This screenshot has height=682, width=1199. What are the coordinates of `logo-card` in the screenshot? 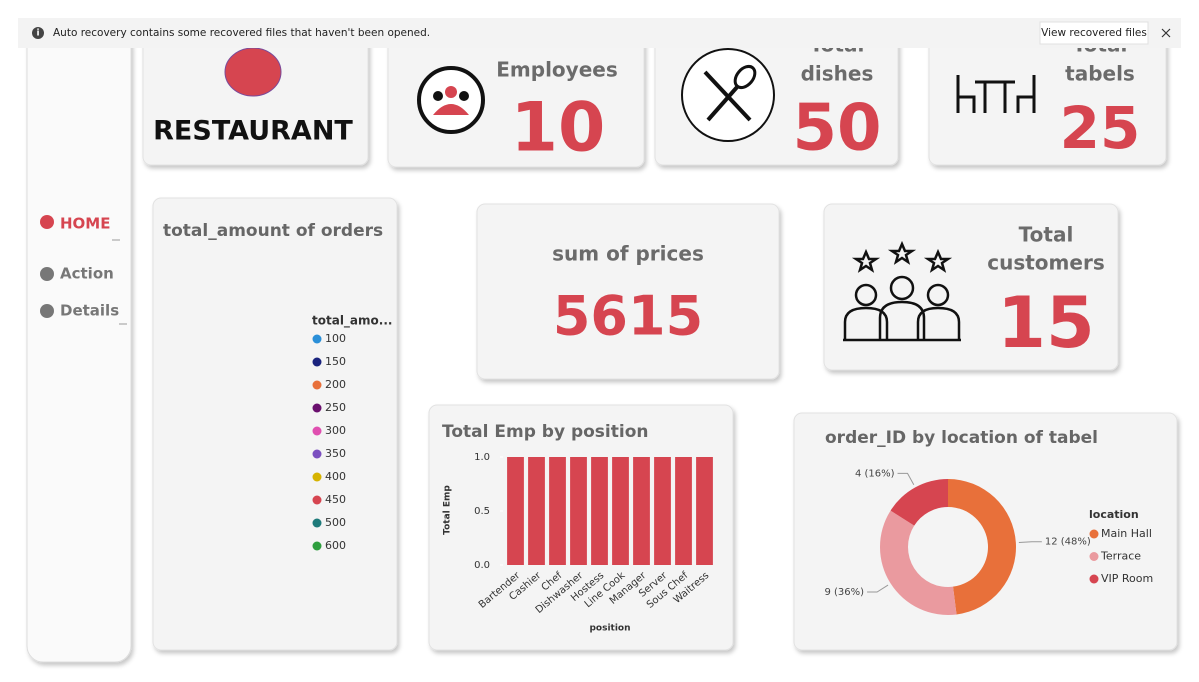 It's located at (255, 107).